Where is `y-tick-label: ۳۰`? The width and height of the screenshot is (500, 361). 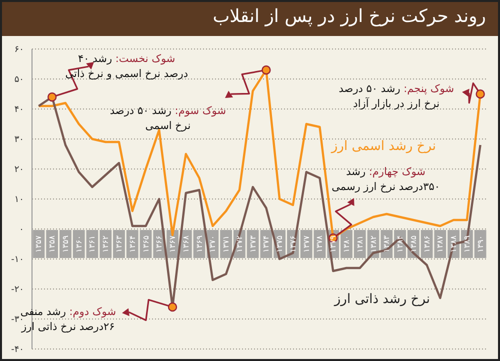 y-tick-label: ۳۰ is located at coordinates (19, 140).